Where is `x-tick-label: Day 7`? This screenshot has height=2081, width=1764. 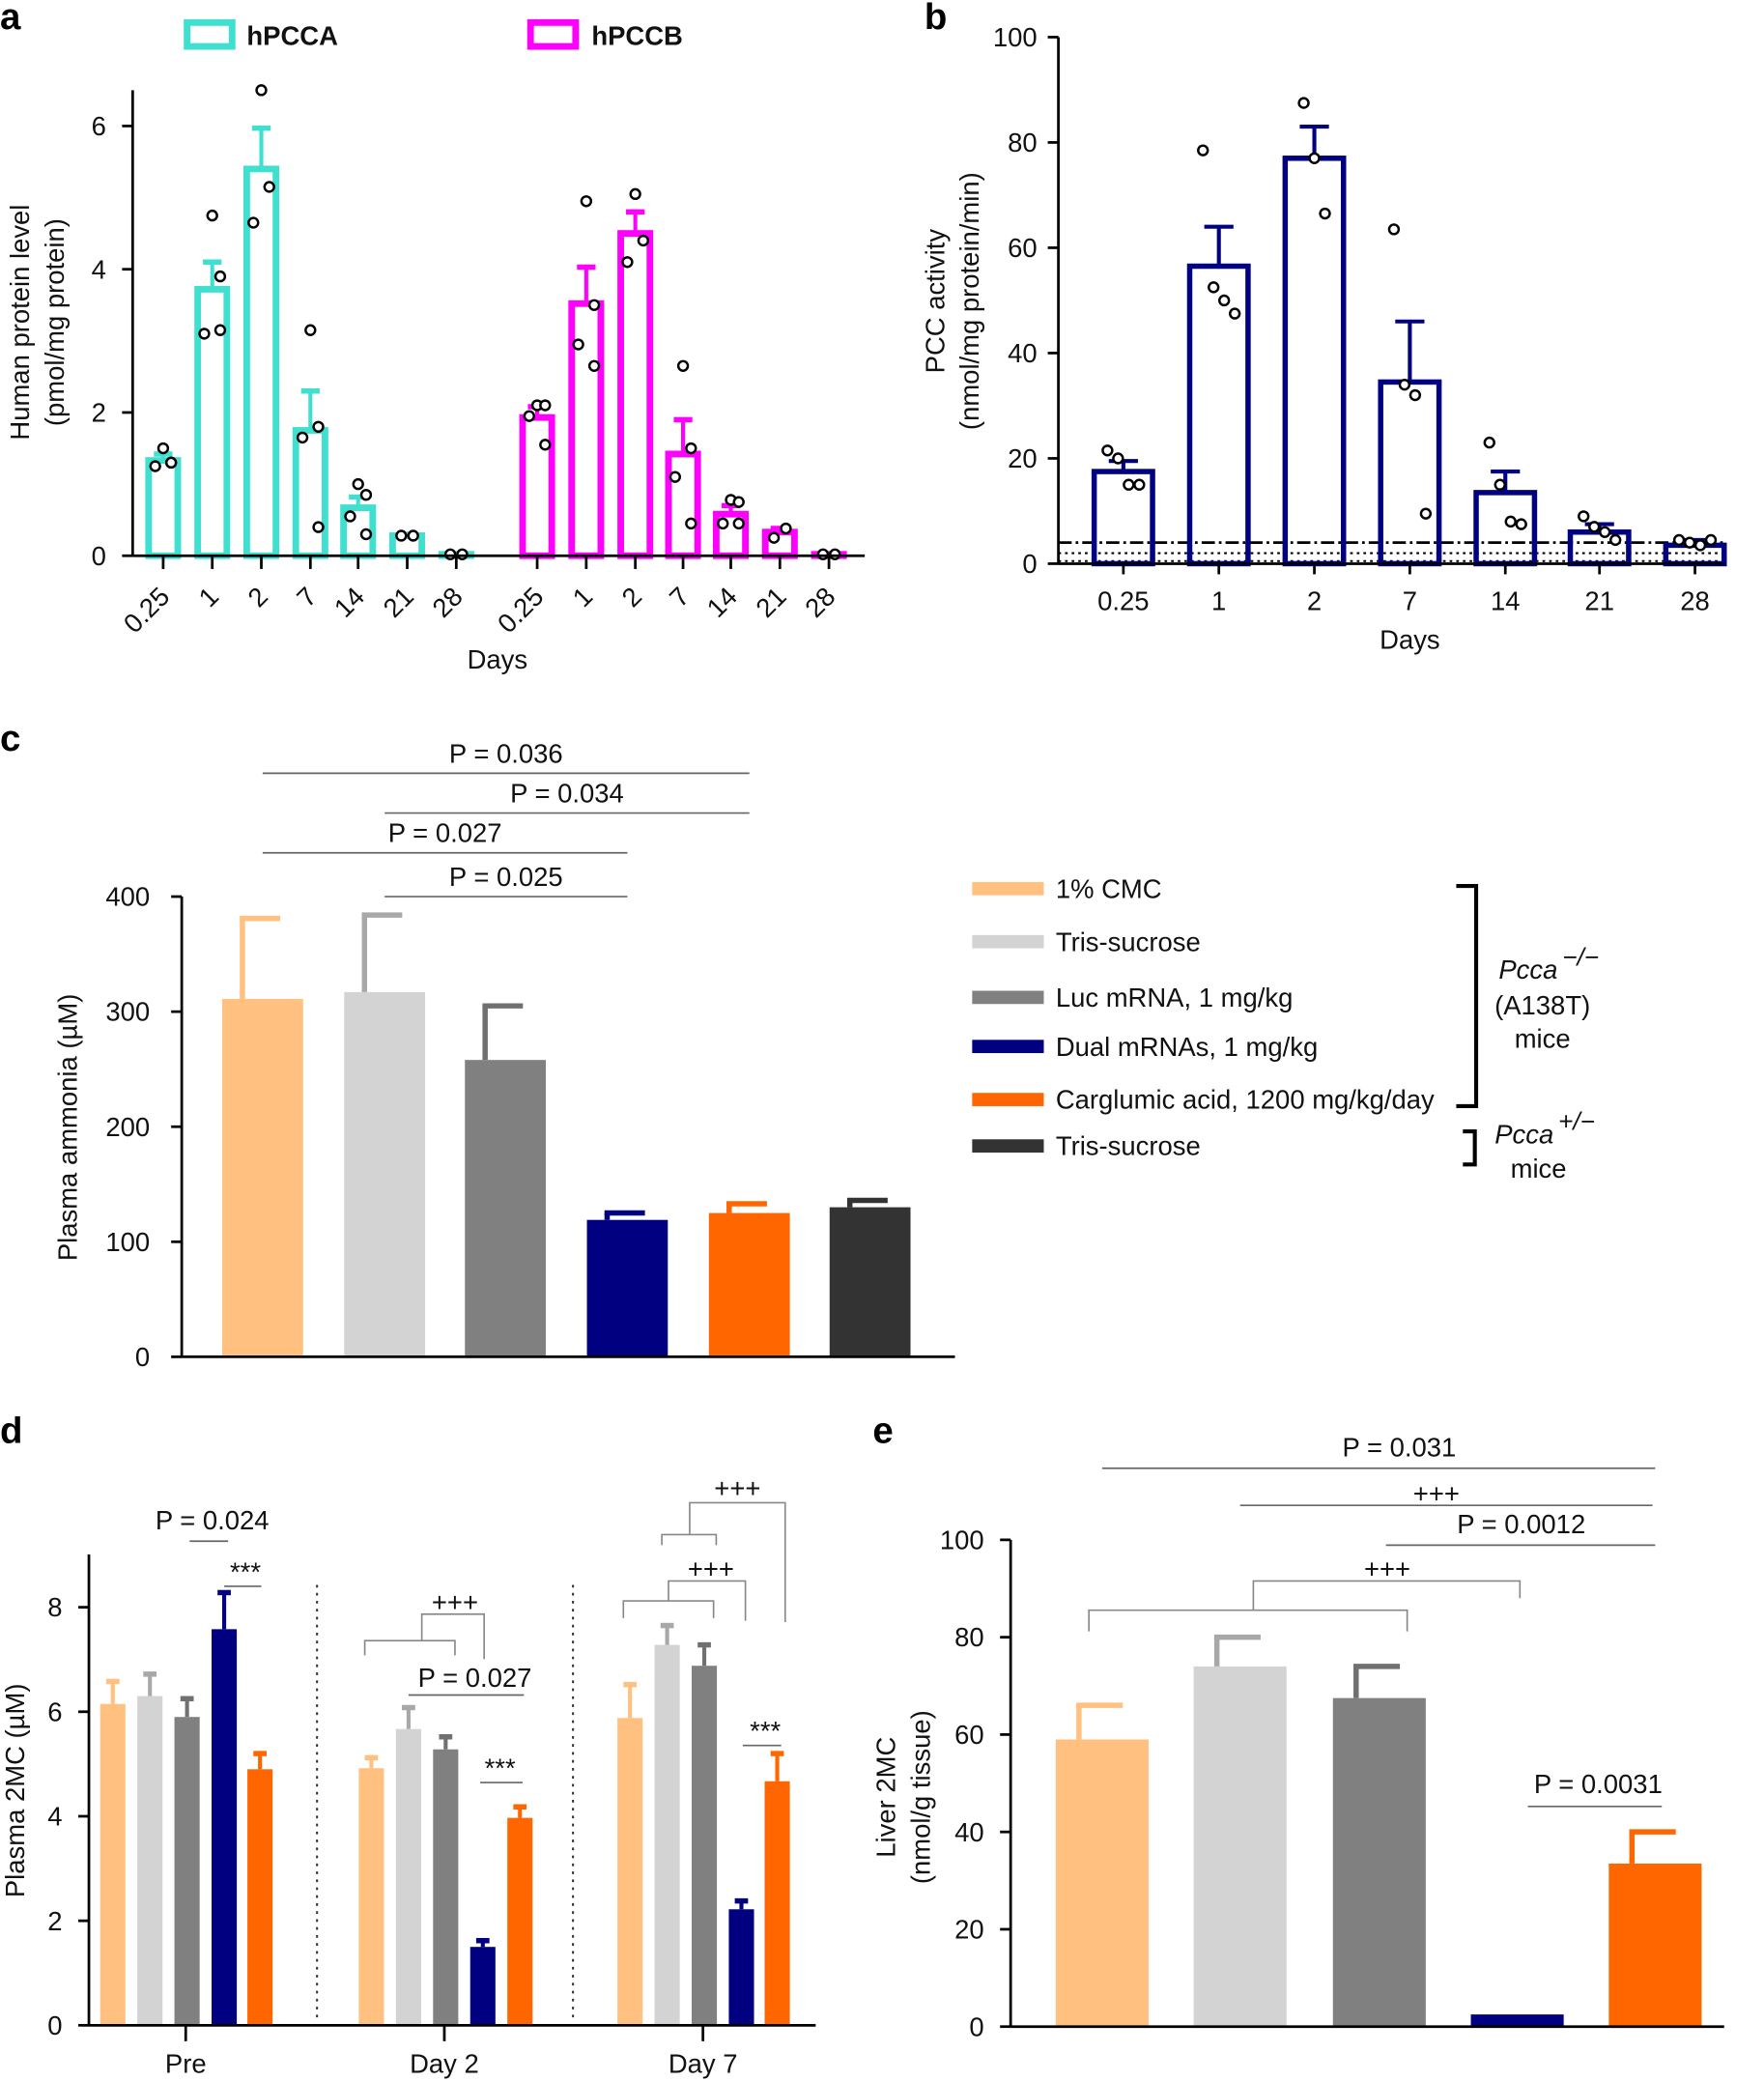
x-tick-label: Day 7 is located at coordinates (703, 2064).